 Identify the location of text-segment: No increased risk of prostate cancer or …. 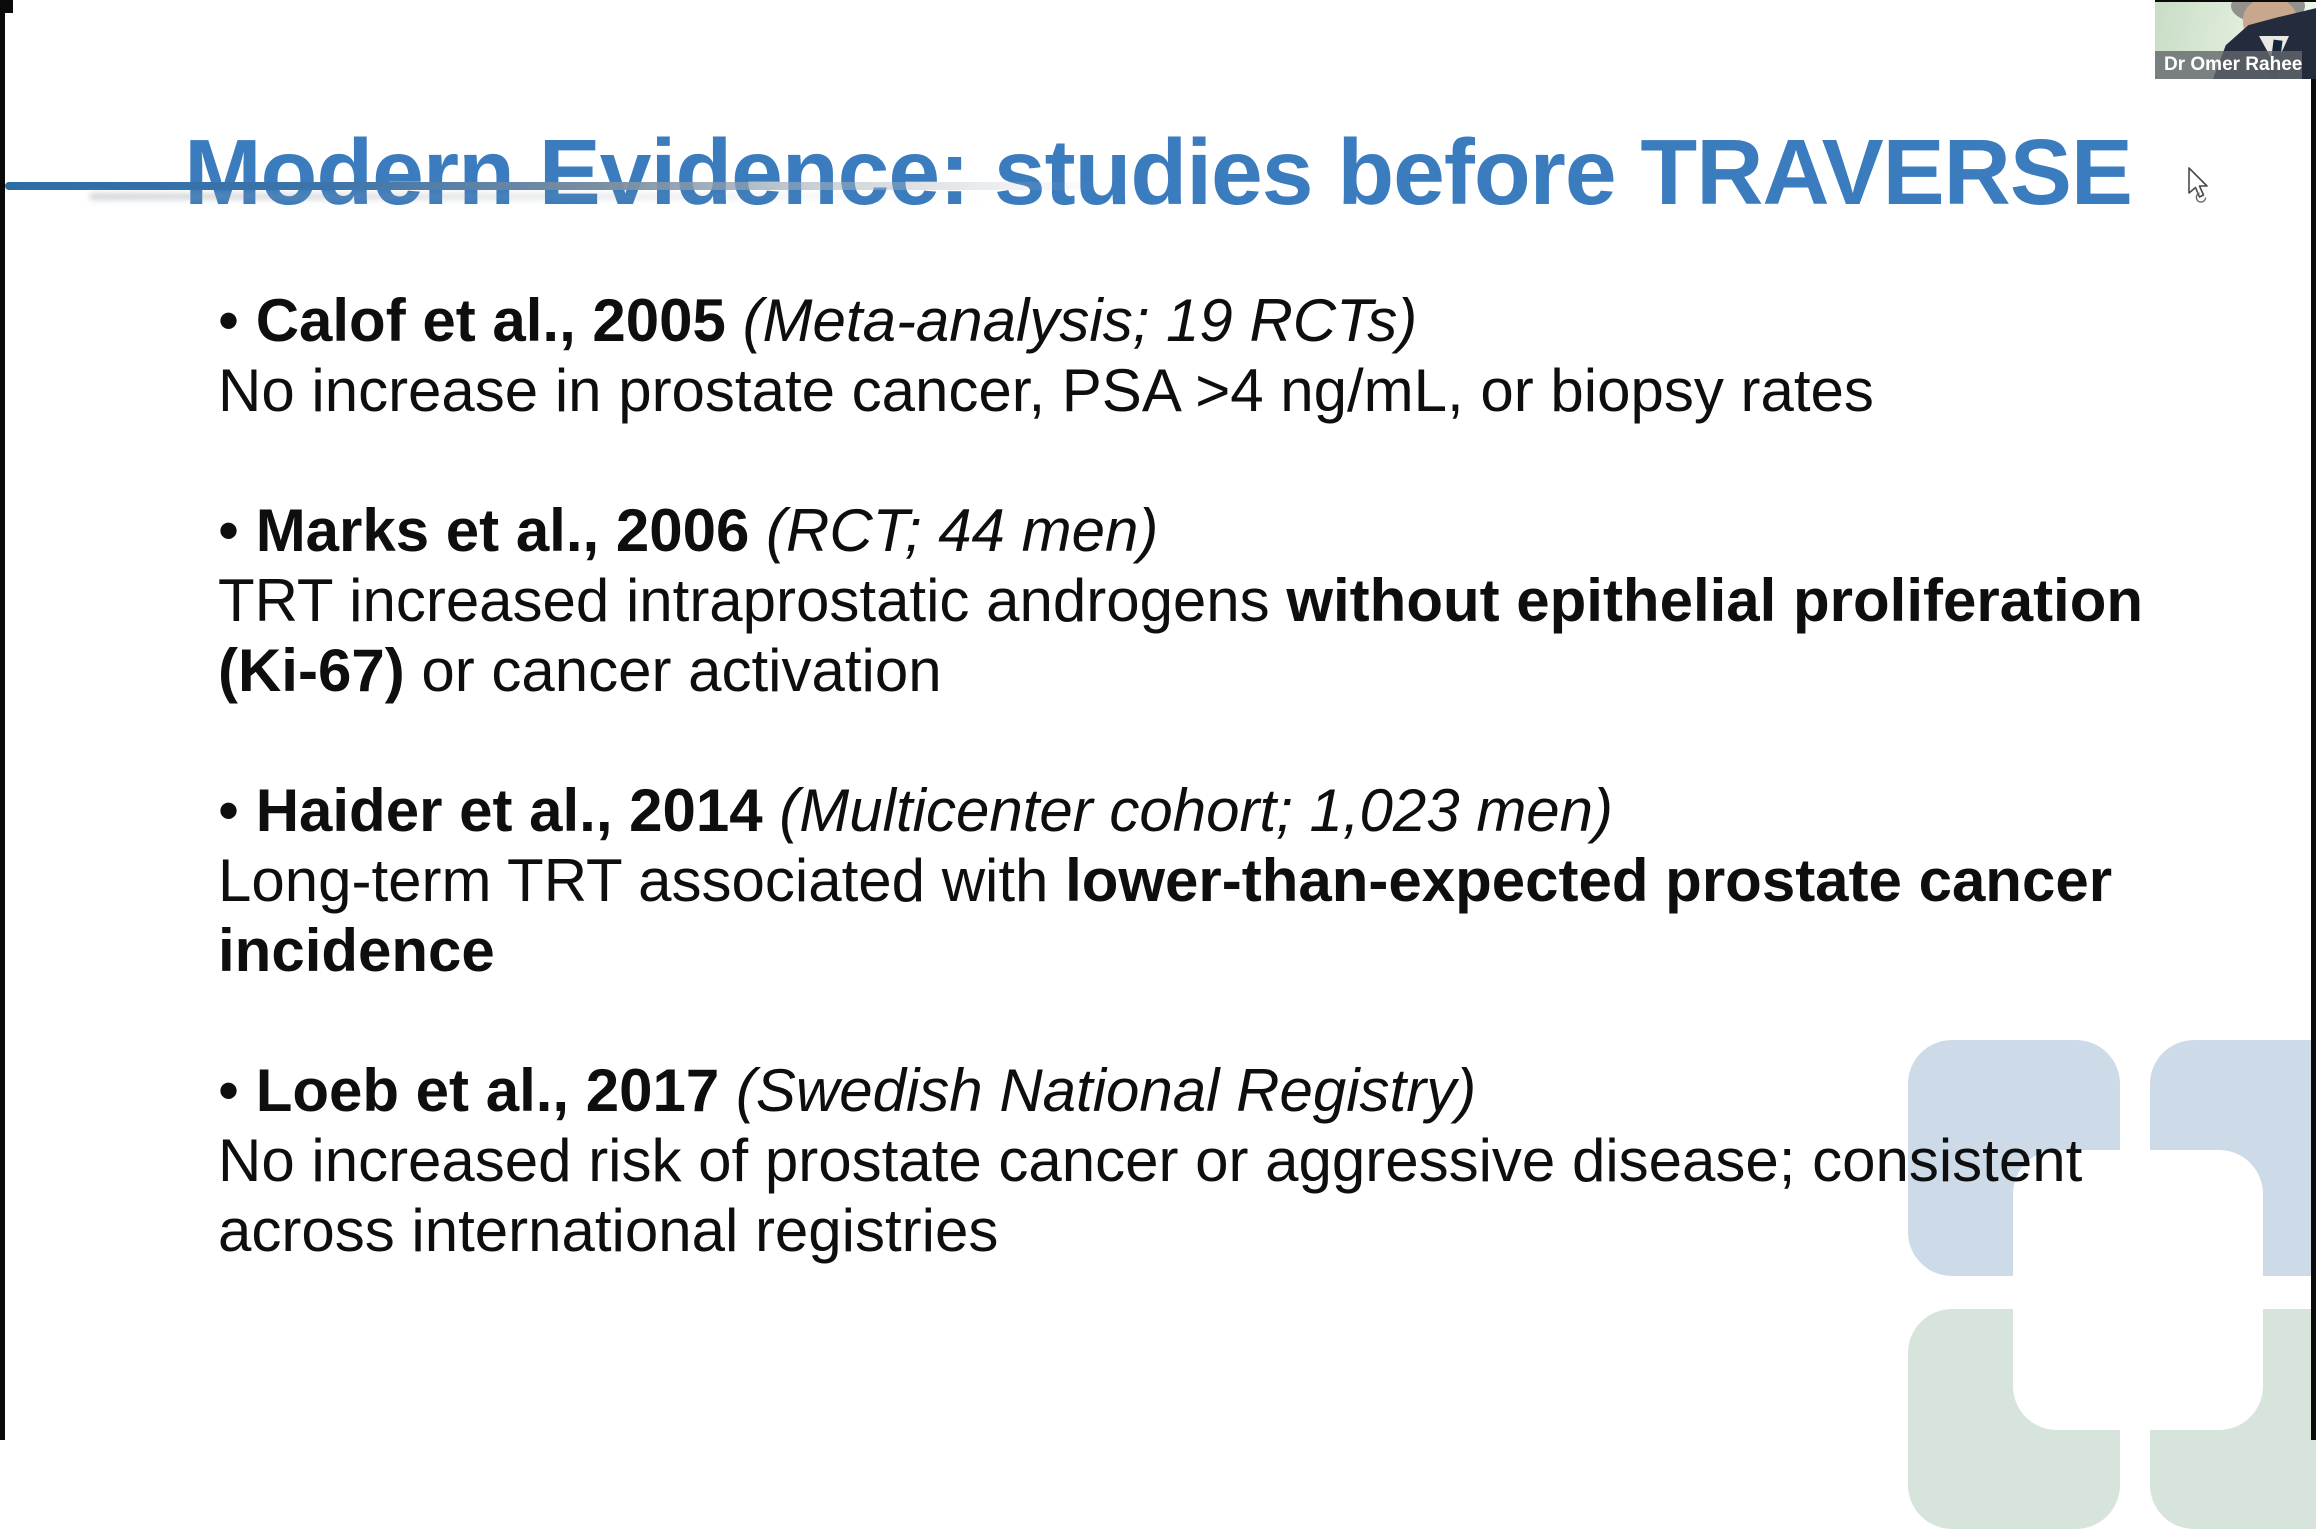
(1150, 1195).